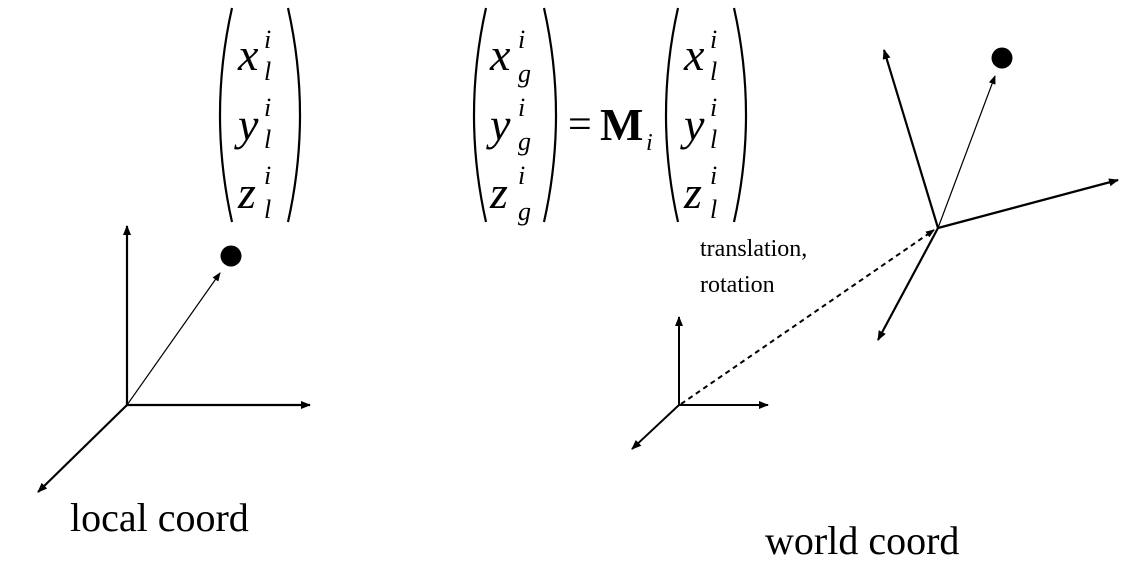 This screenshot has height=562, width=1136. I want to click on equals-sign: =, so click(580, 125).